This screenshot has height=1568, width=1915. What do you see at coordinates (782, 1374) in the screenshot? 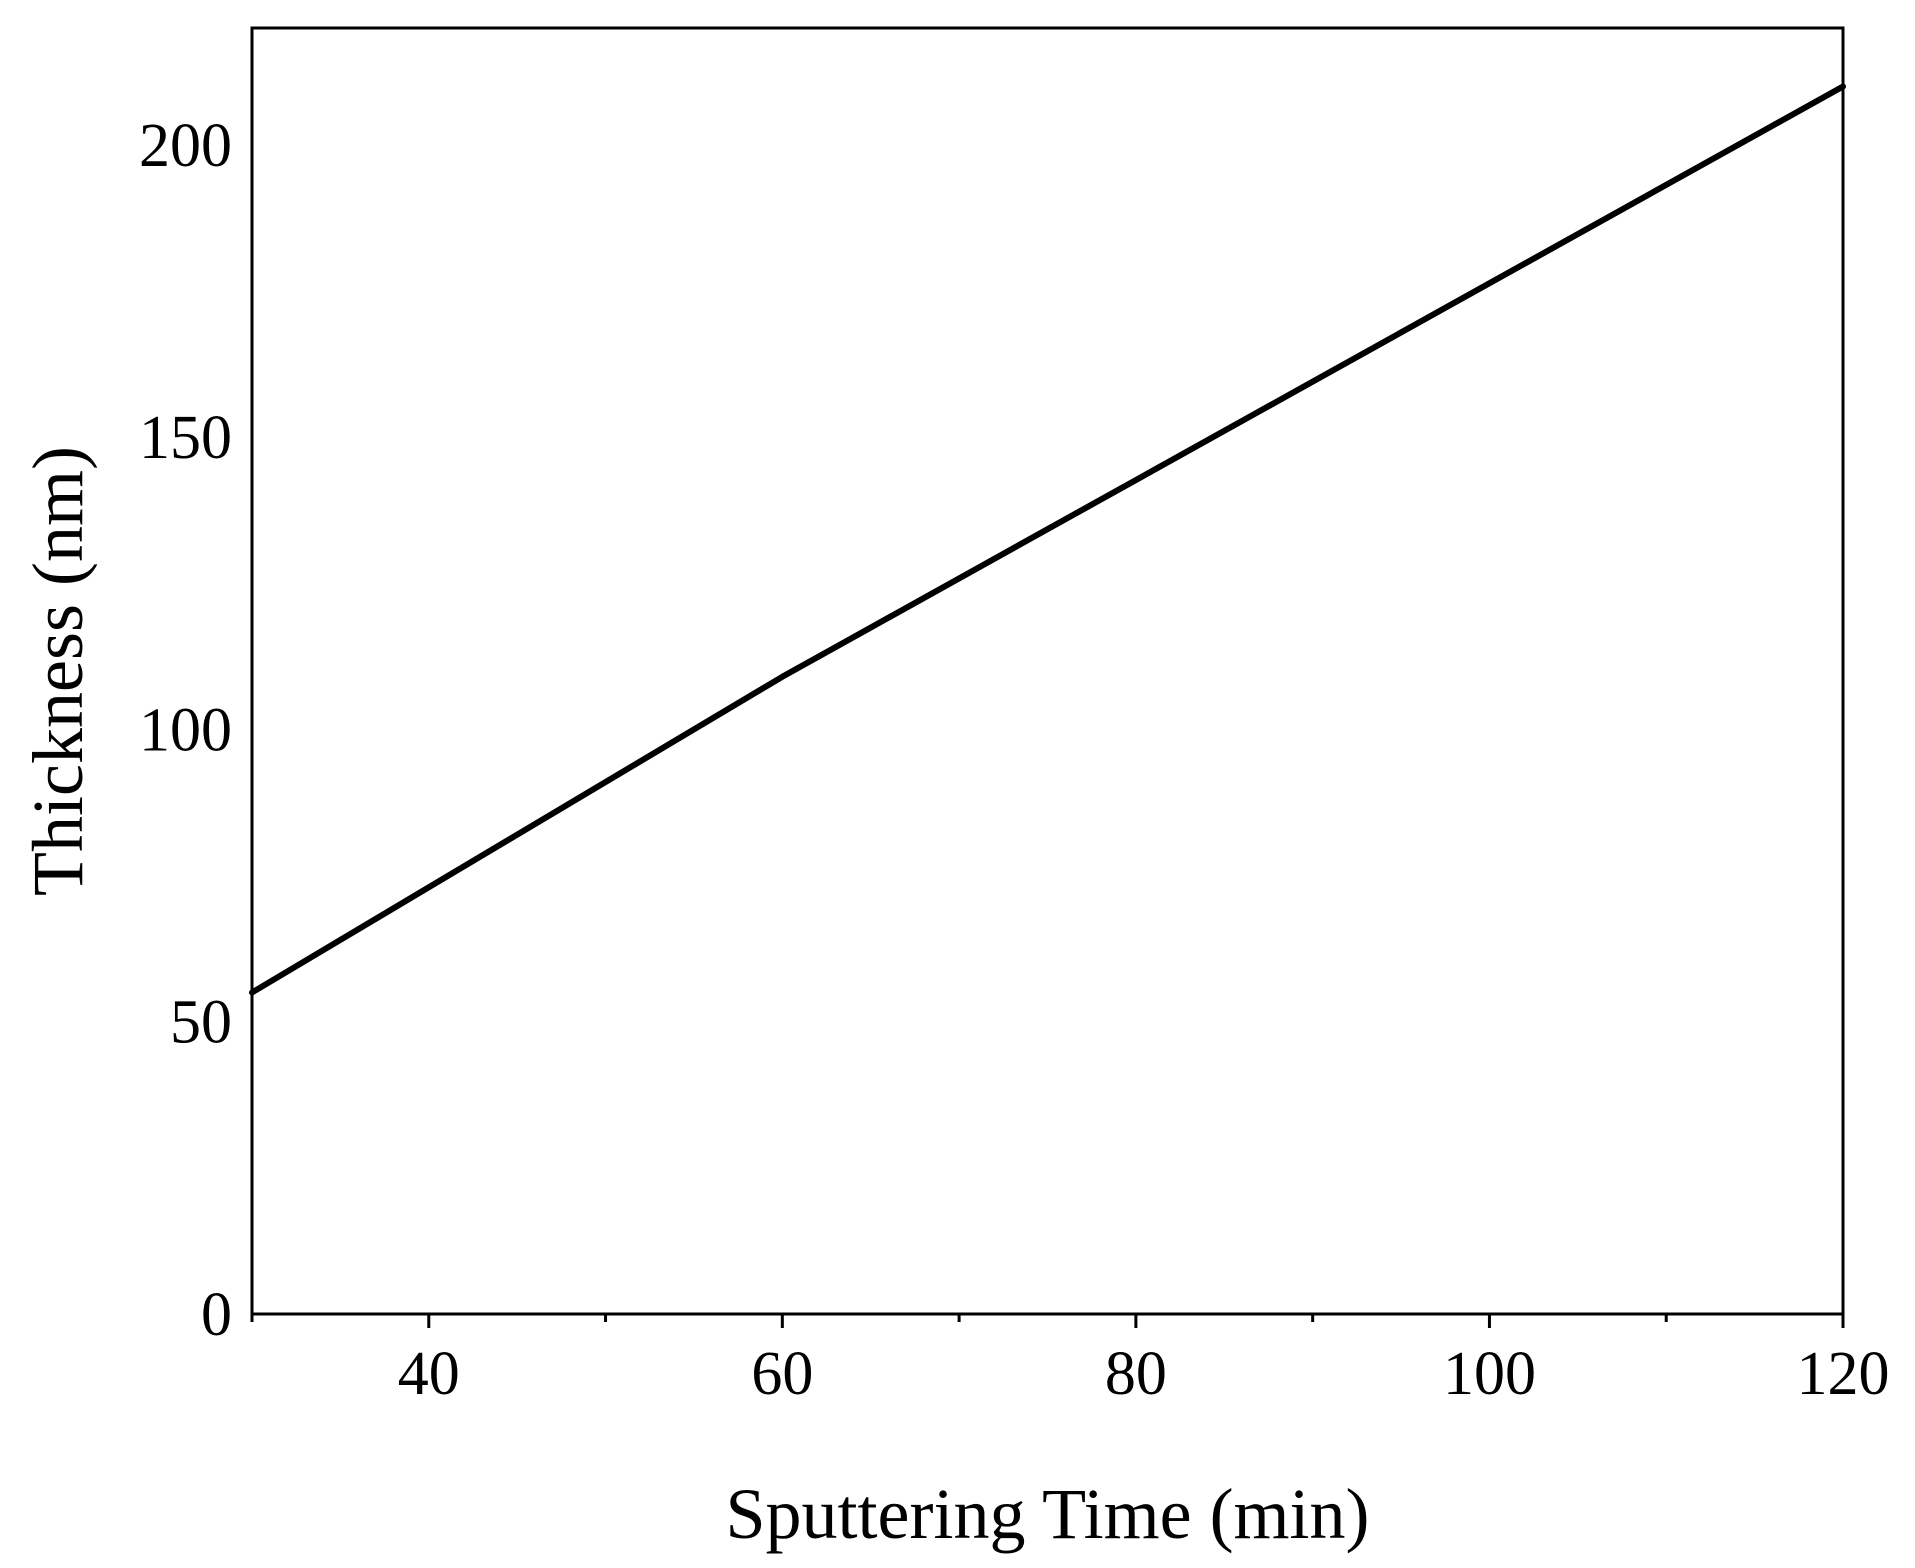
I see `x-tick-label: 60` at bounding box center [782, 1374].